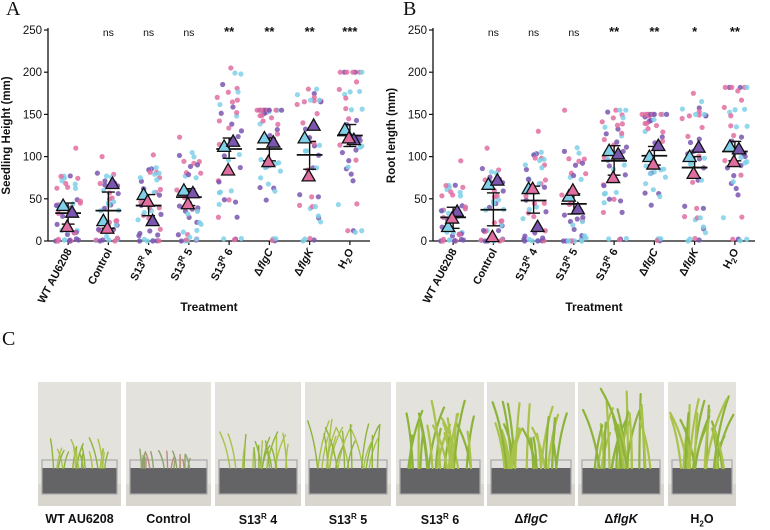 The image size is (770, 530). I want to click on y-tick-label: 100, so click(32, 158).